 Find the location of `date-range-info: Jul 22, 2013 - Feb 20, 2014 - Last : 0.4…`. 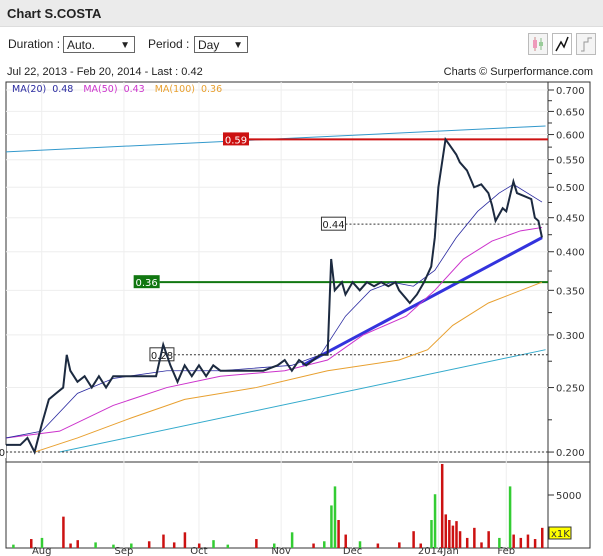

date-range-info: Jul 22, 2013 - Feb 20, 2014 - Last : 0.4… is located at coordinates (105, 72).